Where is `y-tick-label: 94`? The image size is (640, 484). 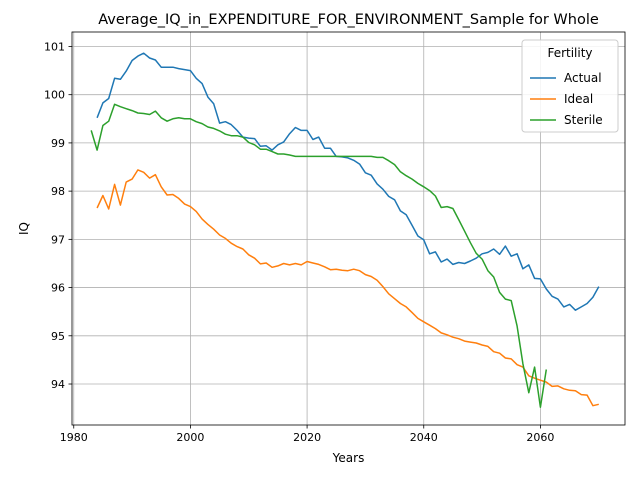
y-tick-label: 94 is located at coordinates (58, 384).